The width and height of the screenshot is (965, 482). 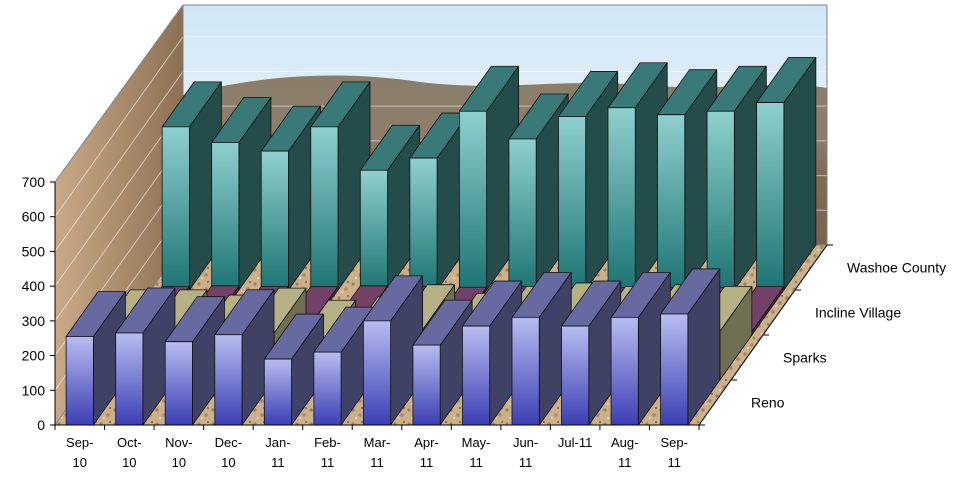 I want to click on x-tick-label: Sep-11, so click(x=673, y=452).